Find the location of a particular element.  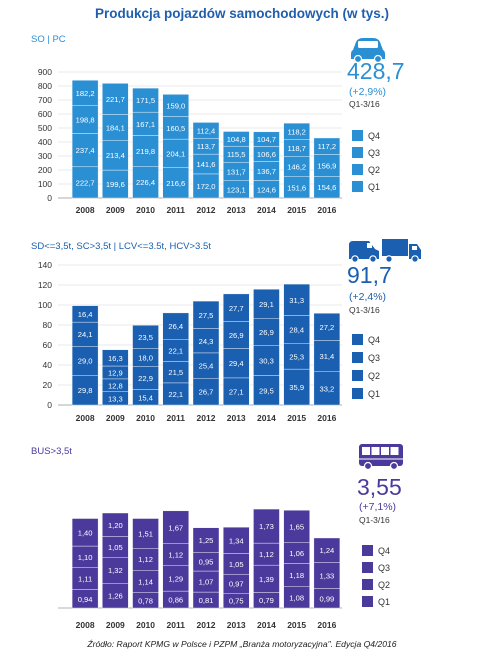

data-label: 1,29 is located at coordinates (175, 578).